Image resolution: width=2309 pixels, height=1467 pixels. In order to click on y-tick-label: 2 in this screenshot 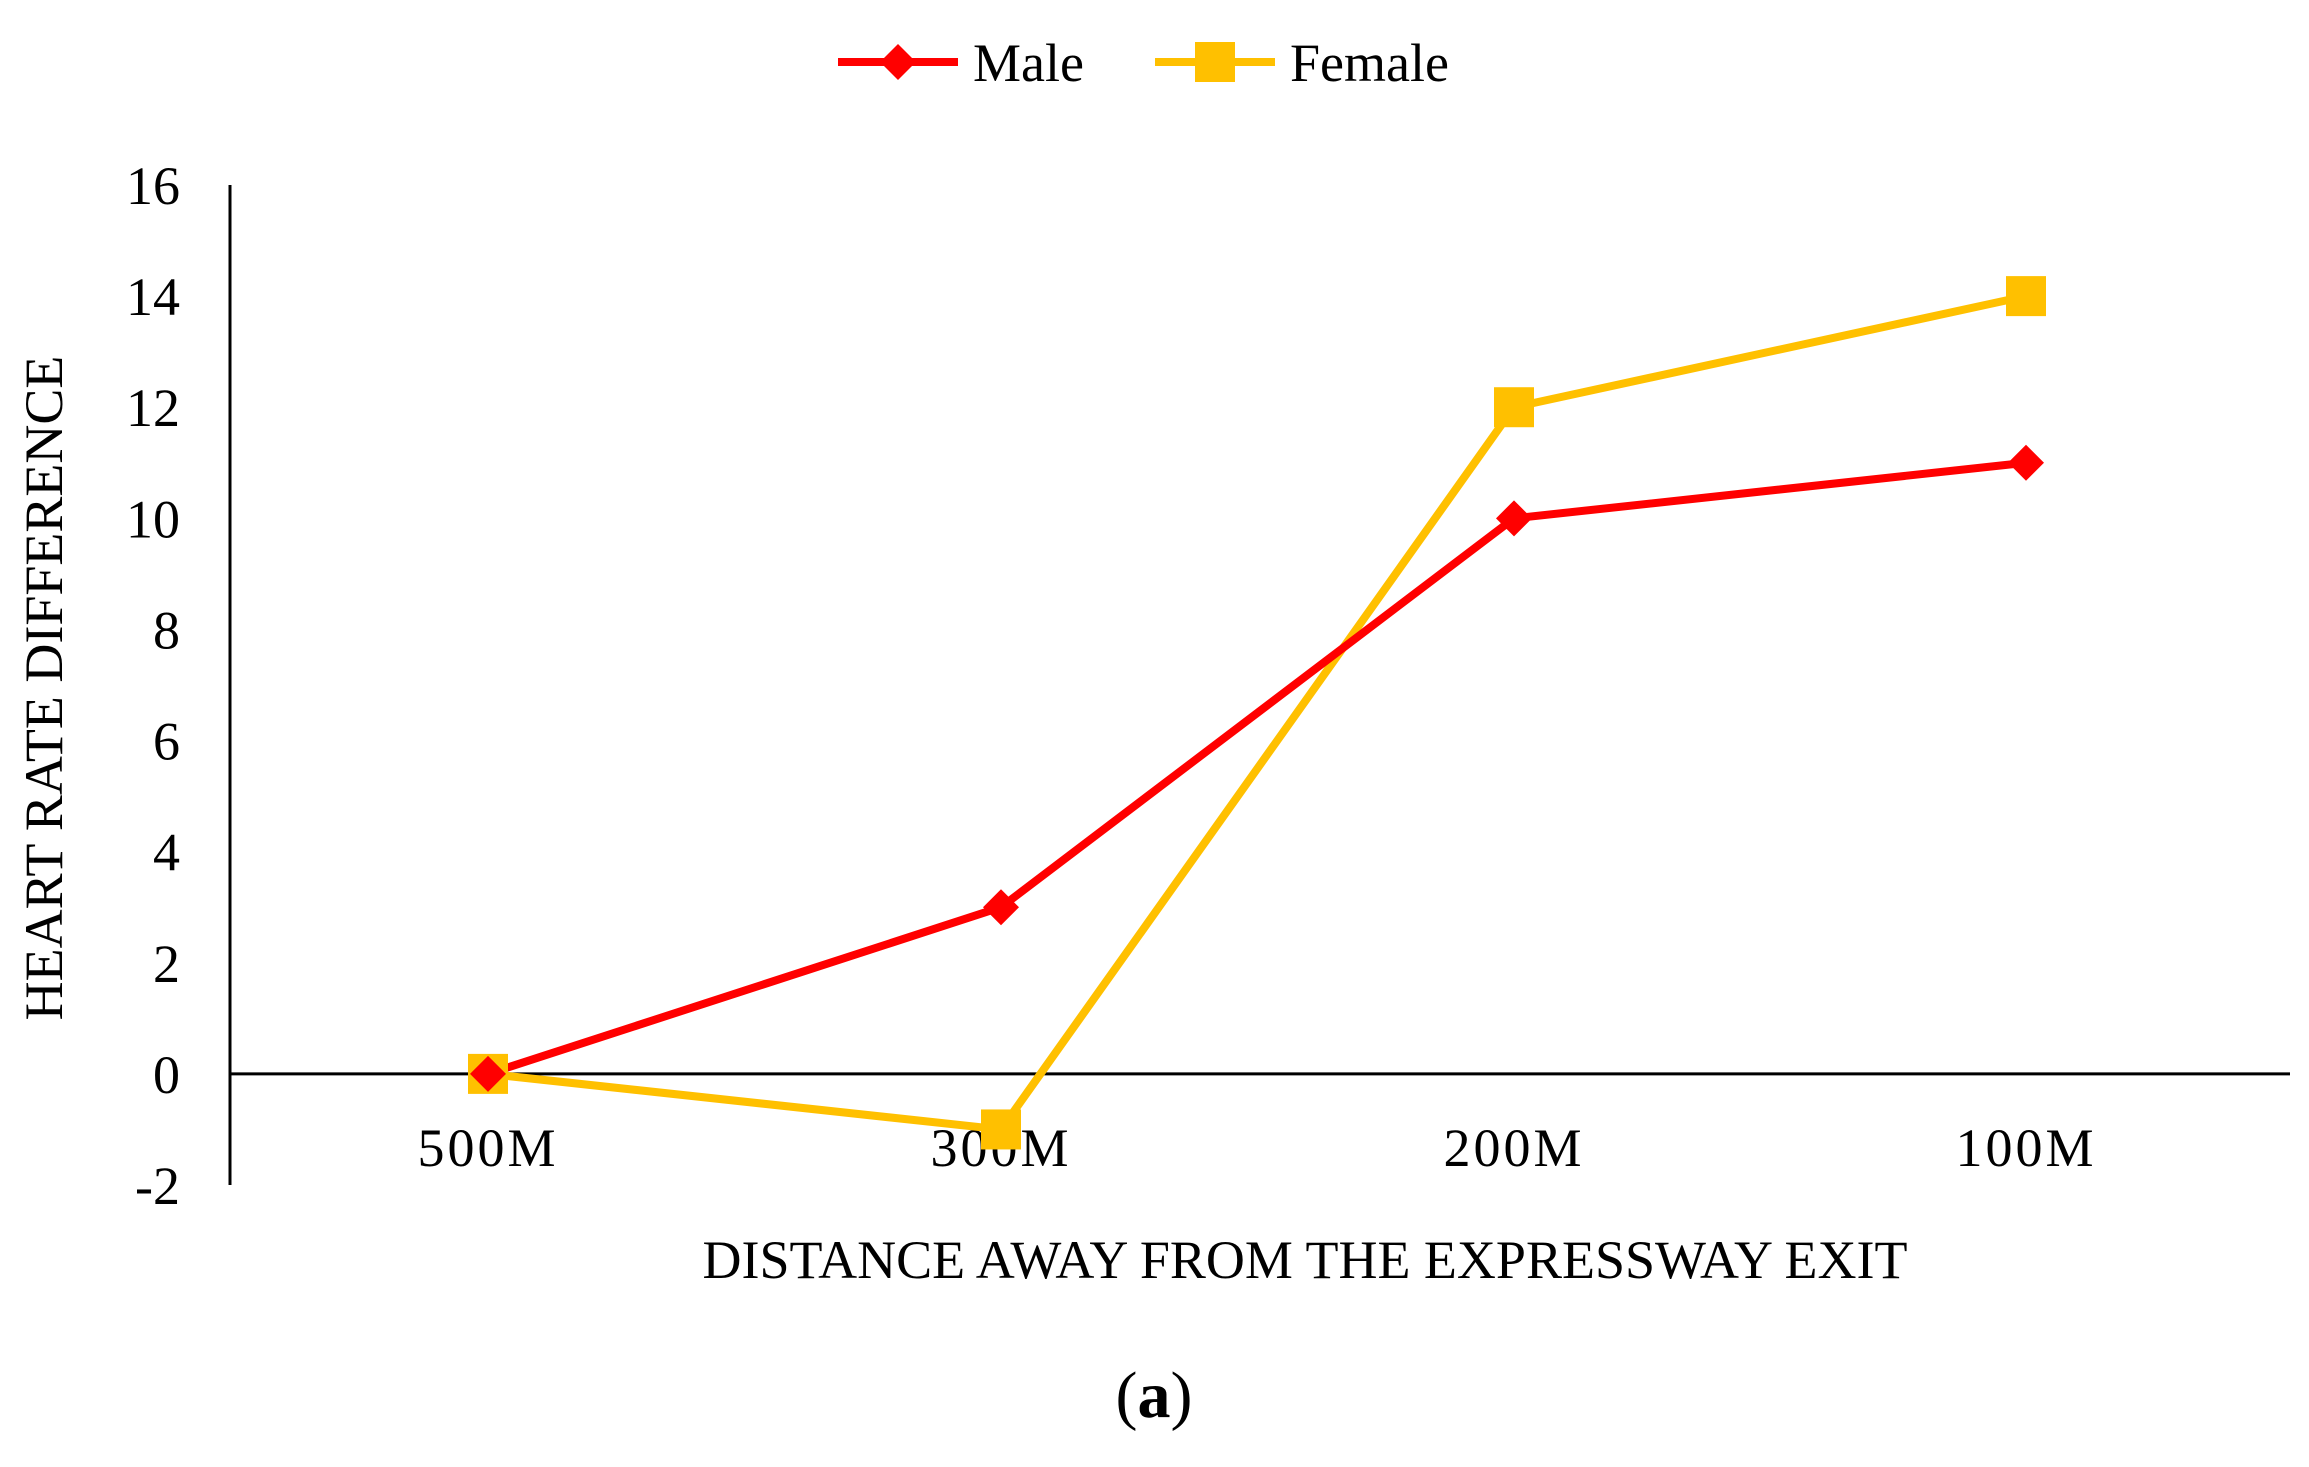, I will do `click(166, 964)`.